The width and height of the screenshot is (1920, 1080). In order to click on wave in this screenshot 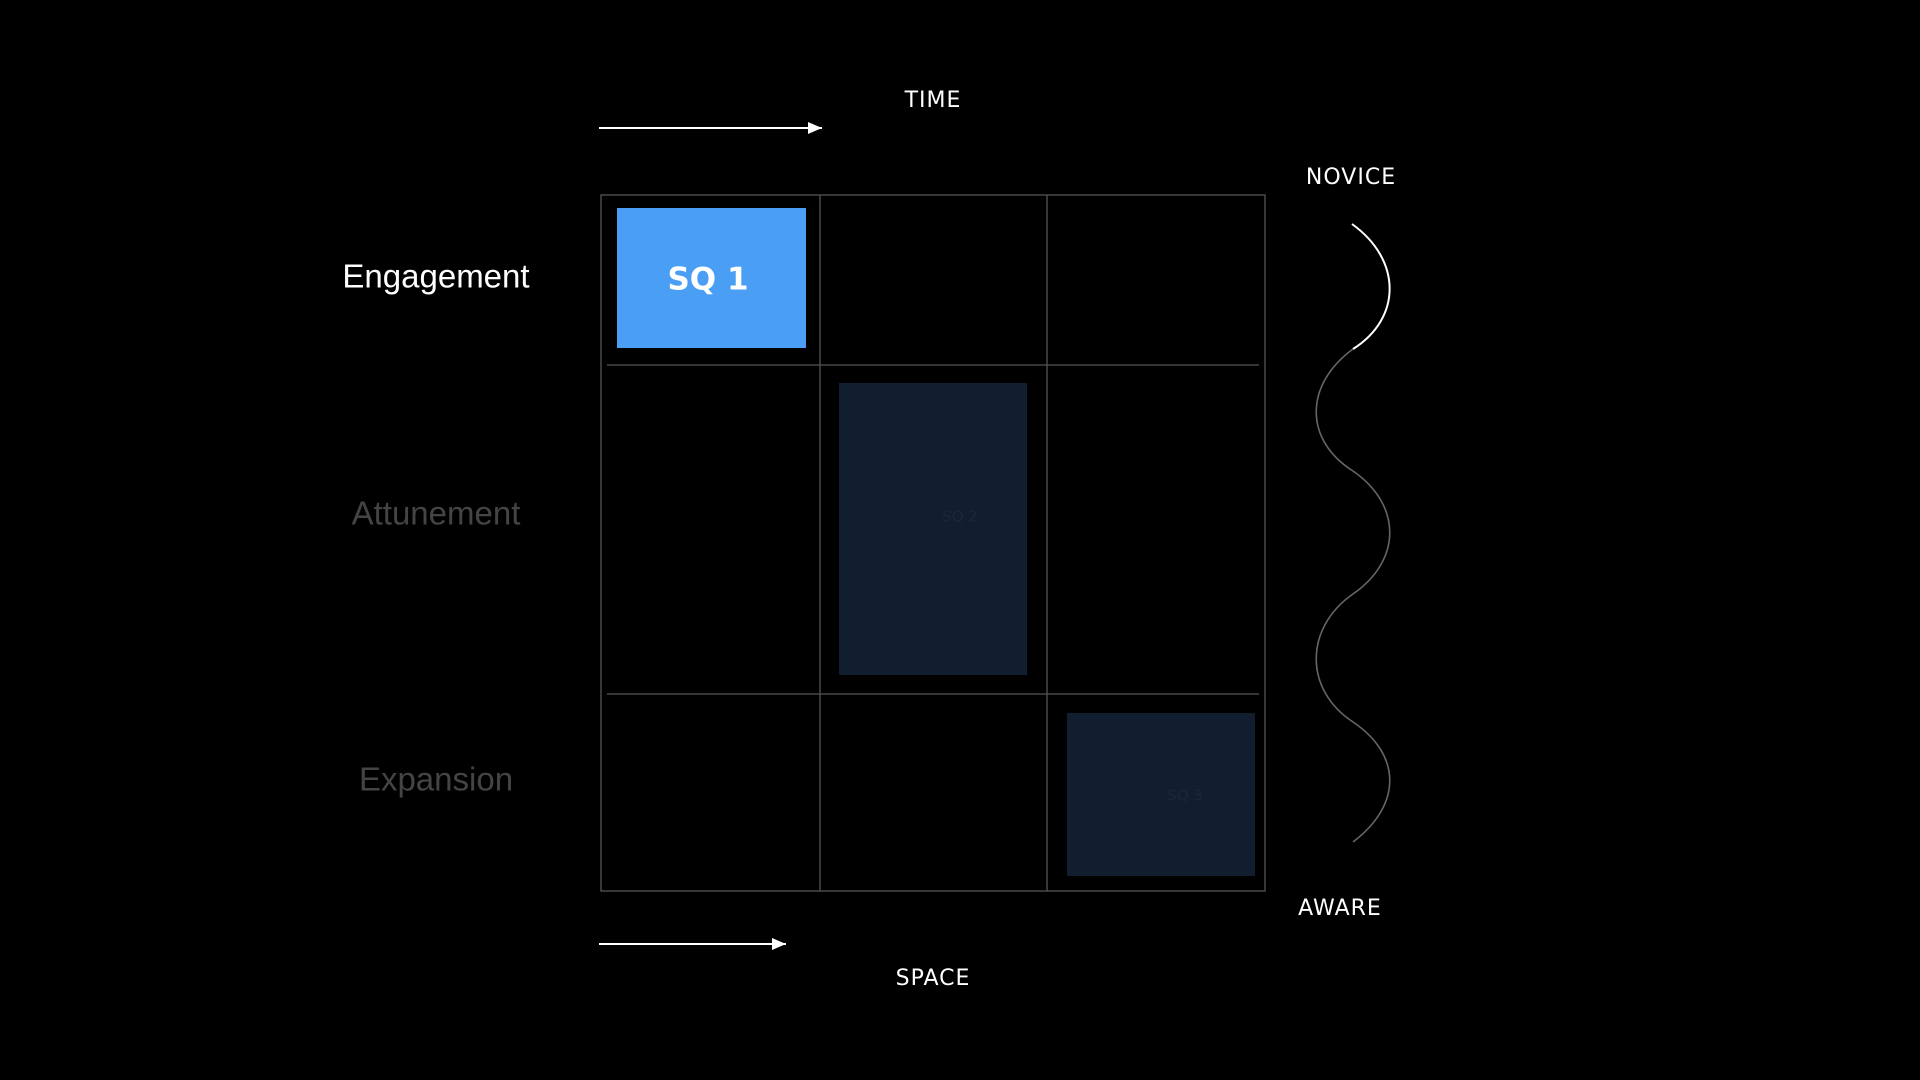, I will do `click(1353, 595)`.